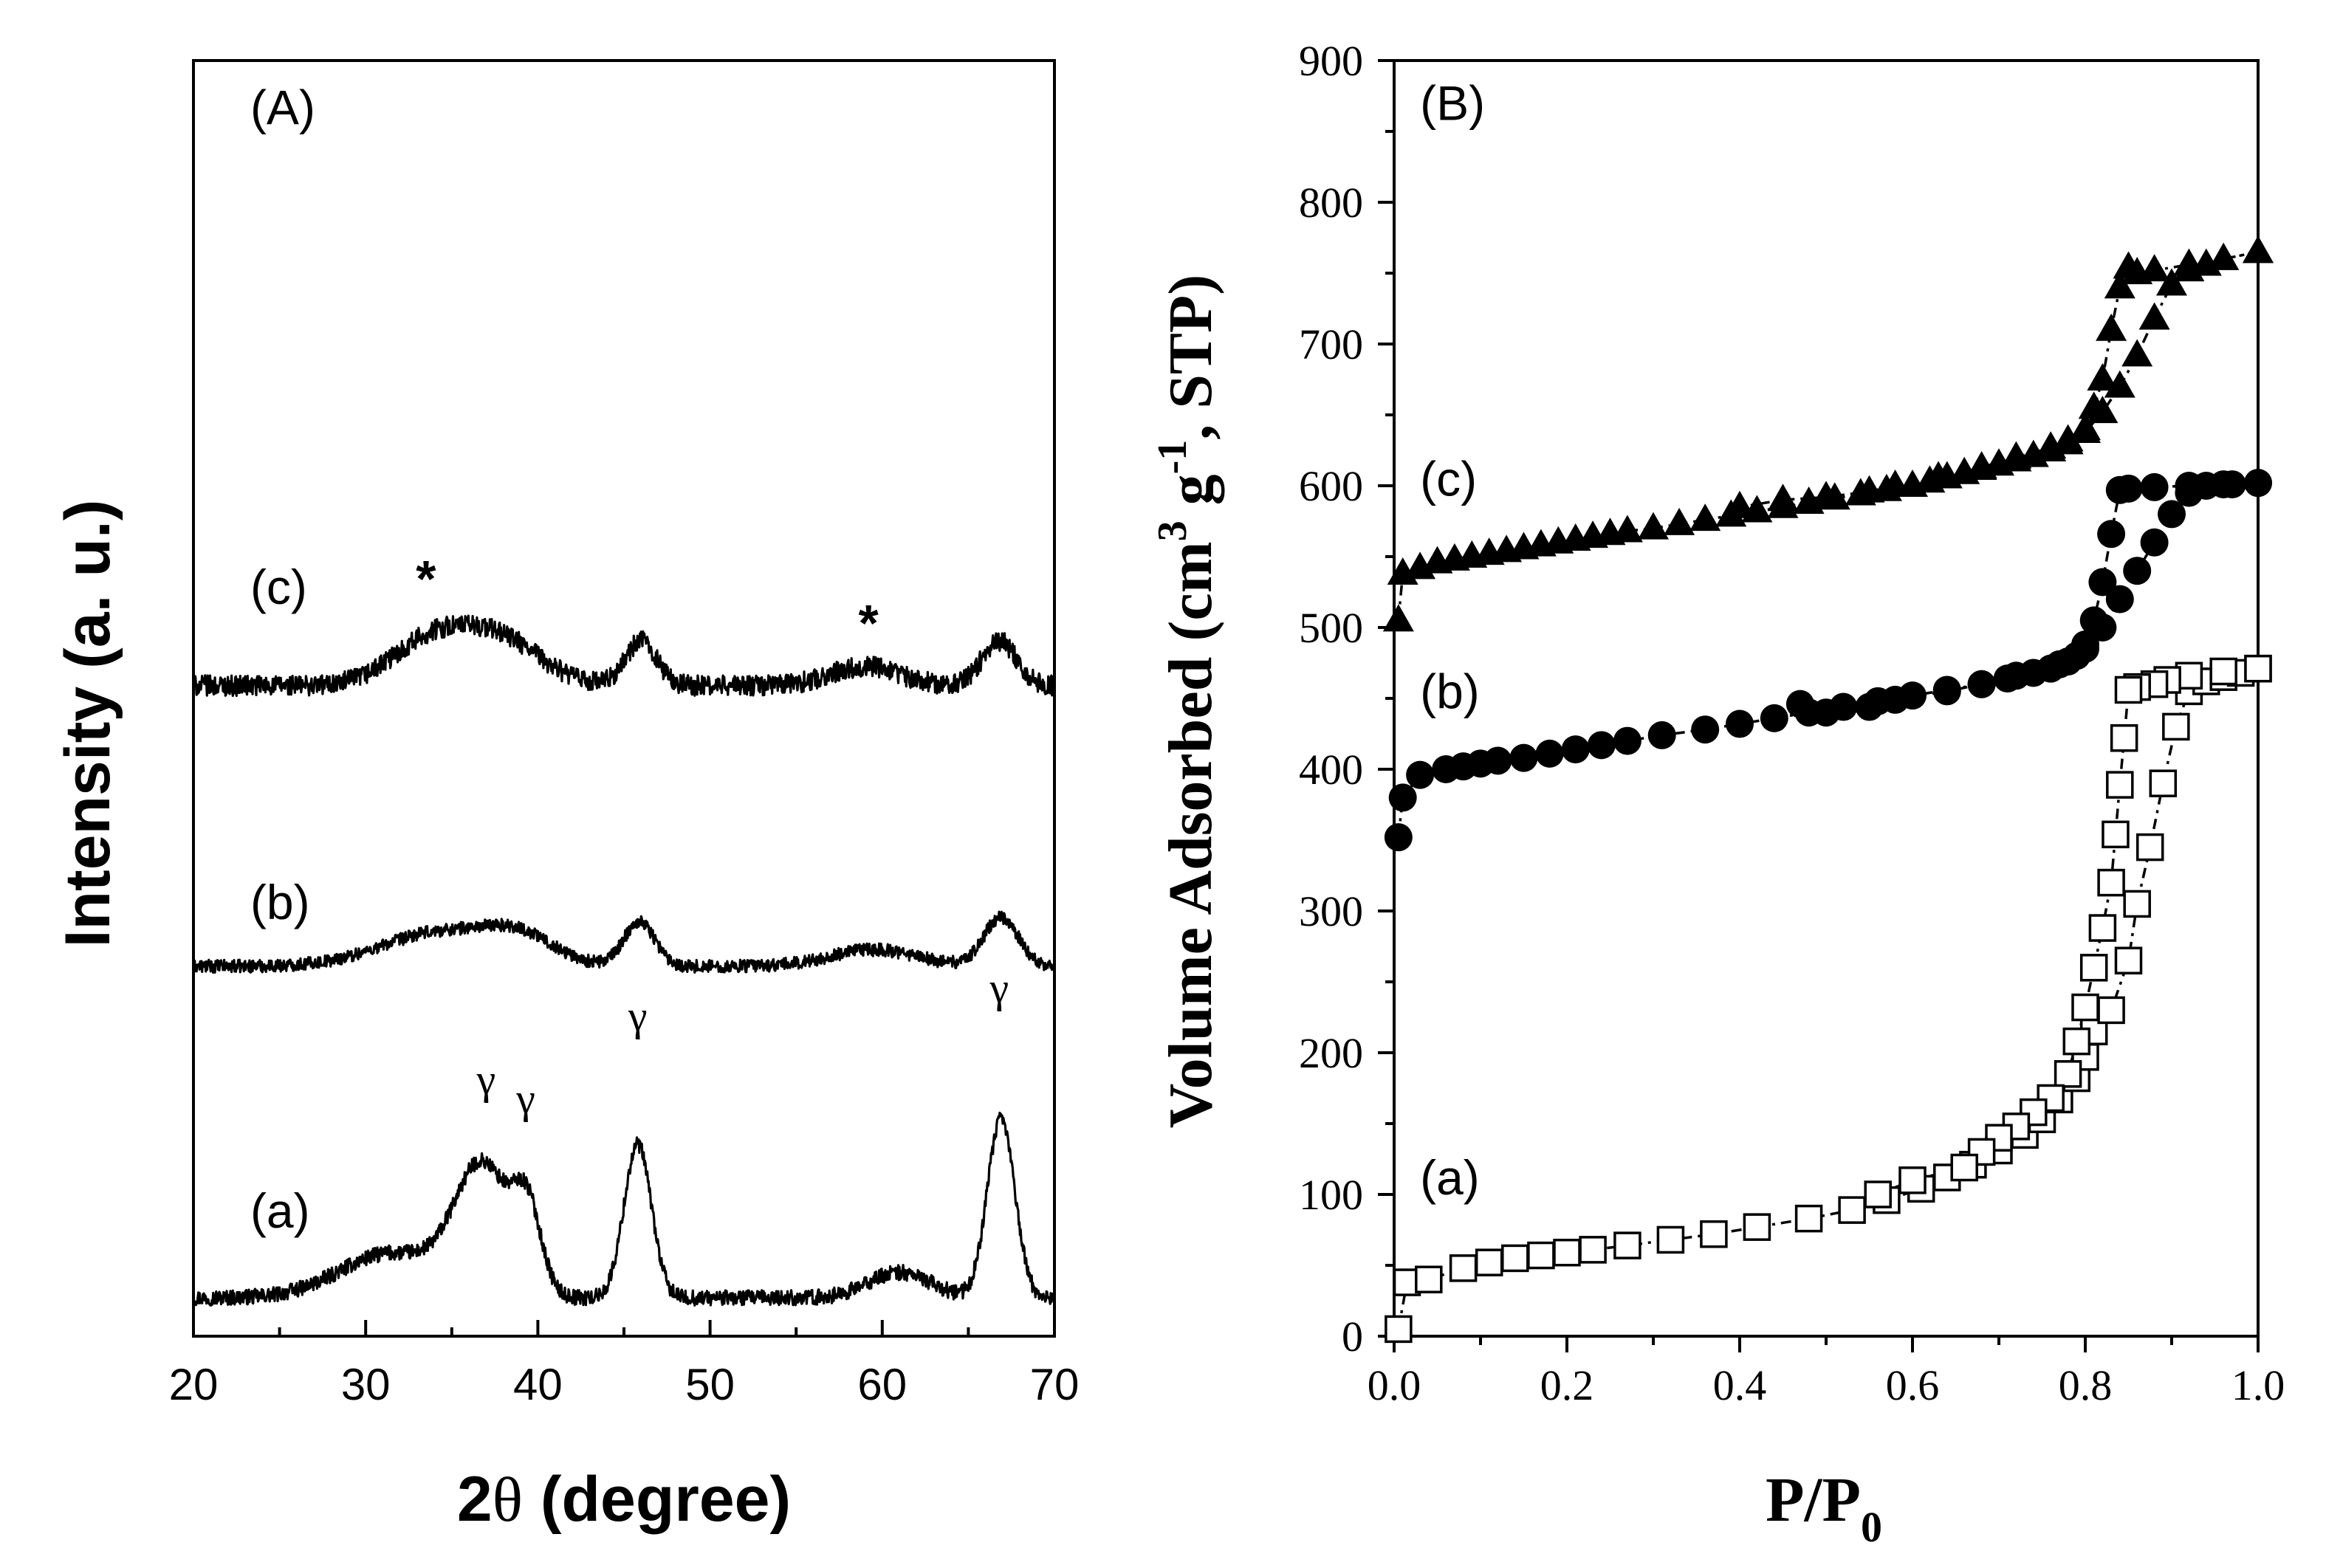  What do you see at coordinates (1827, 1372) in the screenshot?
I see `panel-b-x-ticks: 0.0 0.2 0.4 0.6 0.8 1.0` at bounding box center [1827, 1372].